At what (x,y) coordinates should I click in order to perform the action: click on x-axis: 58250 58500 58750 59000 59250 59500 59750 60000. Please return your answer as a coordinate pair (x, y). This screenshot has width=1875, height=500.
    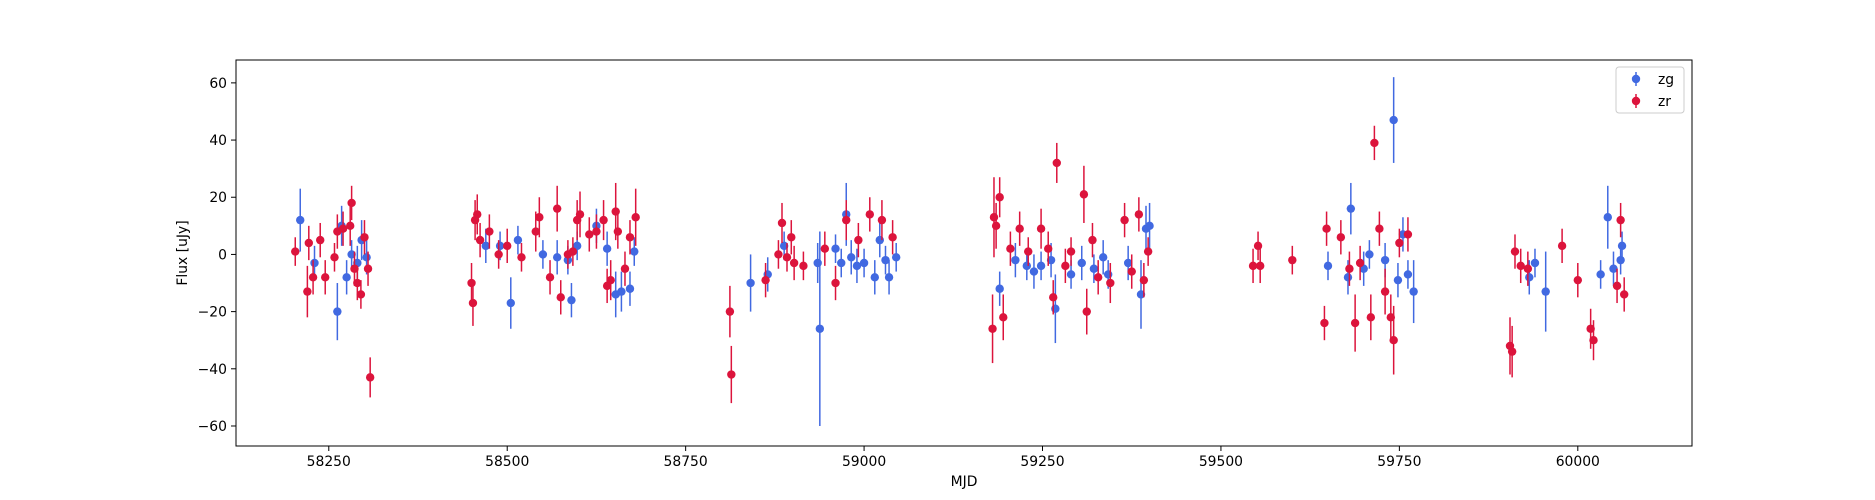
    Looking at the image, I should click on (953, 458).